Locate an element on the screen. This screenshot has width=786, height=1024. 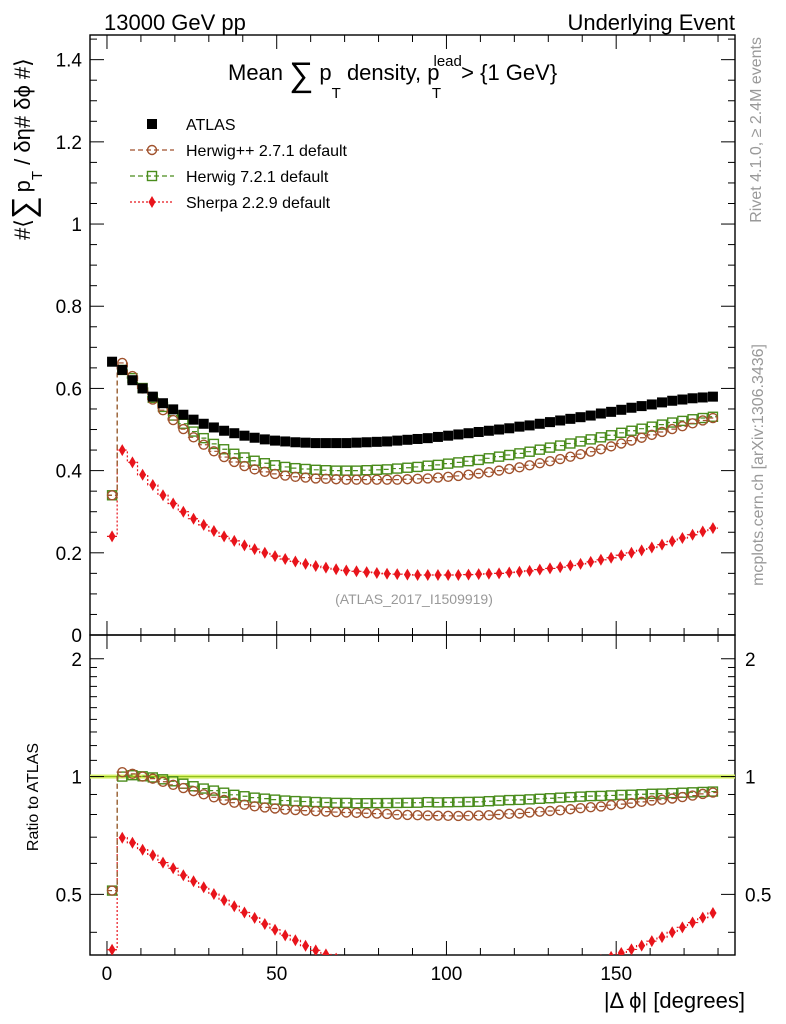
ratio-band-group is located at coordinates (412, 776).